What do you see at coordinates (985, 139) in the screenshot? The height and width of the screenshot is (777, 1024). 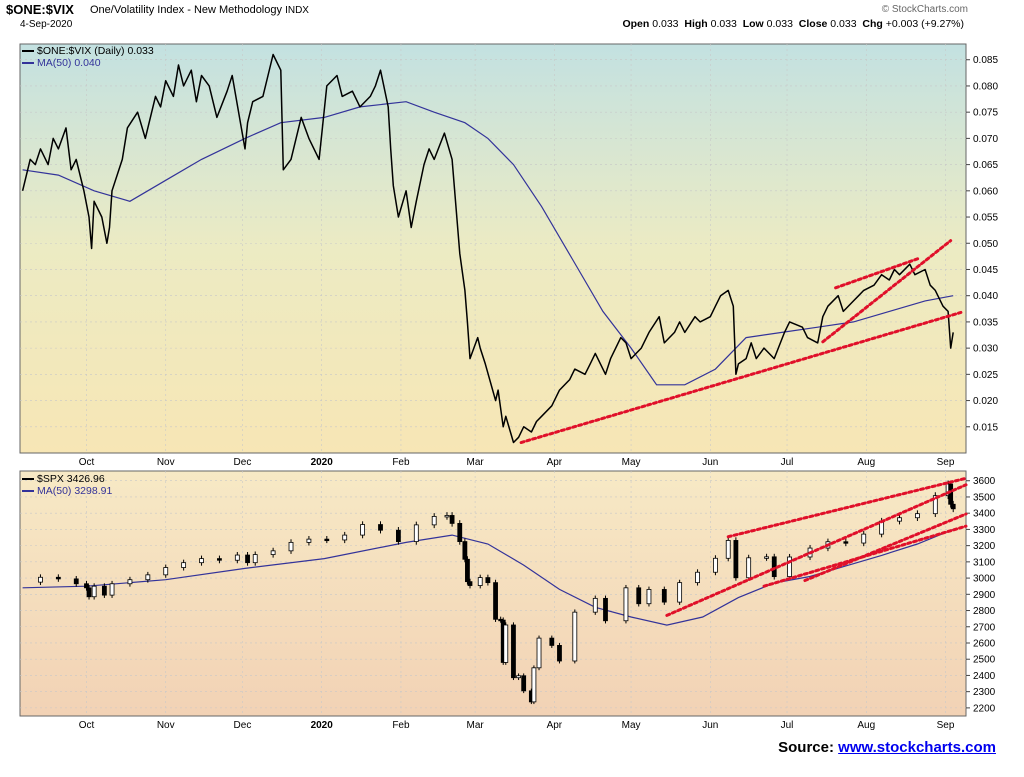 I see `y-tick-label: 0.070` at bounding box center [985, 139].